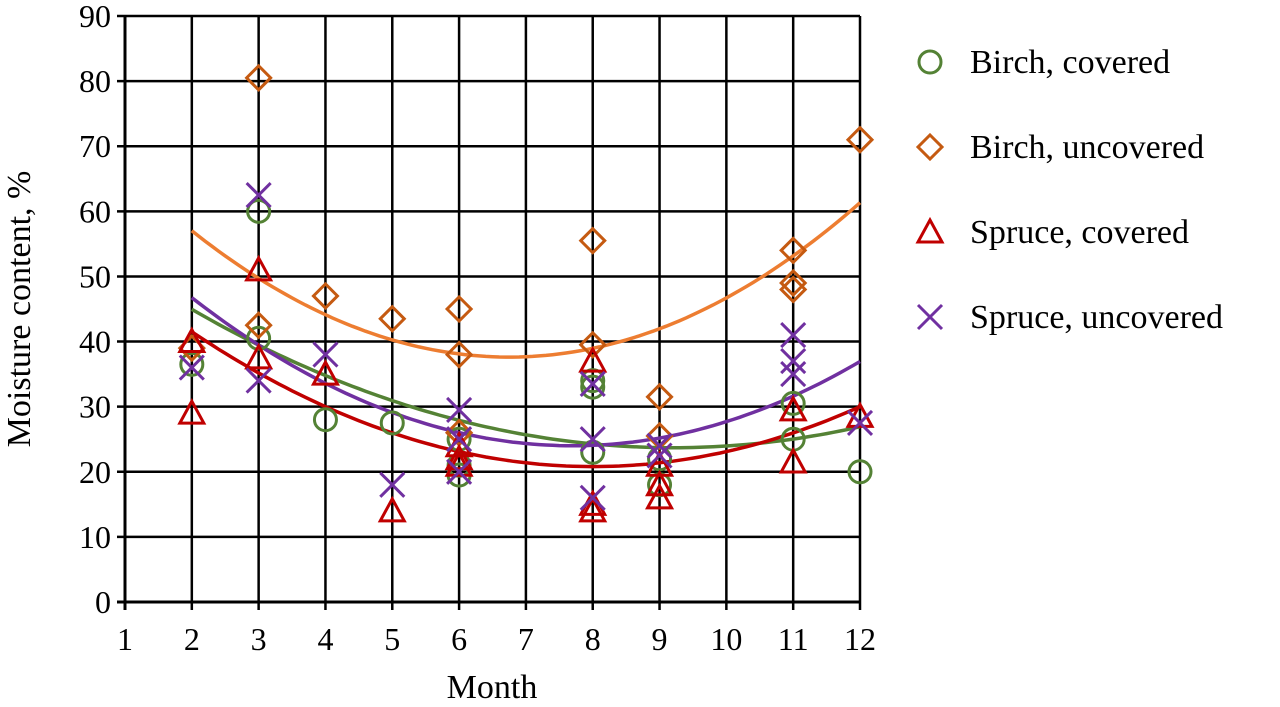 The height and width of the screenshot is (707, 1280). What do you see at coordinates (526, 280) in the screenshot?
I see `trendline-birch-uncovered` at bounding box center [526, 280].